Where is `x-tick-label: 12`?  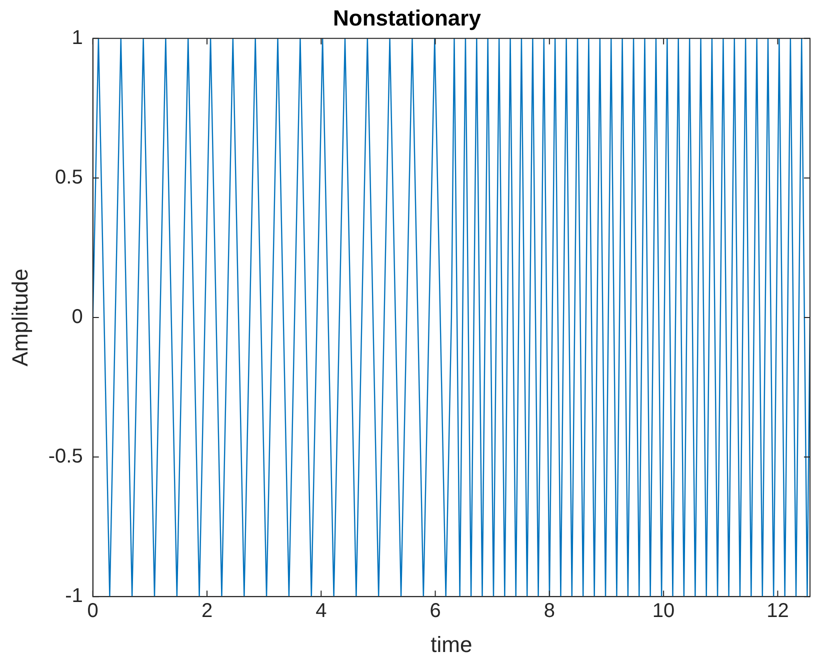 x-tick-label: 12 is located at coordinates (777, 611).